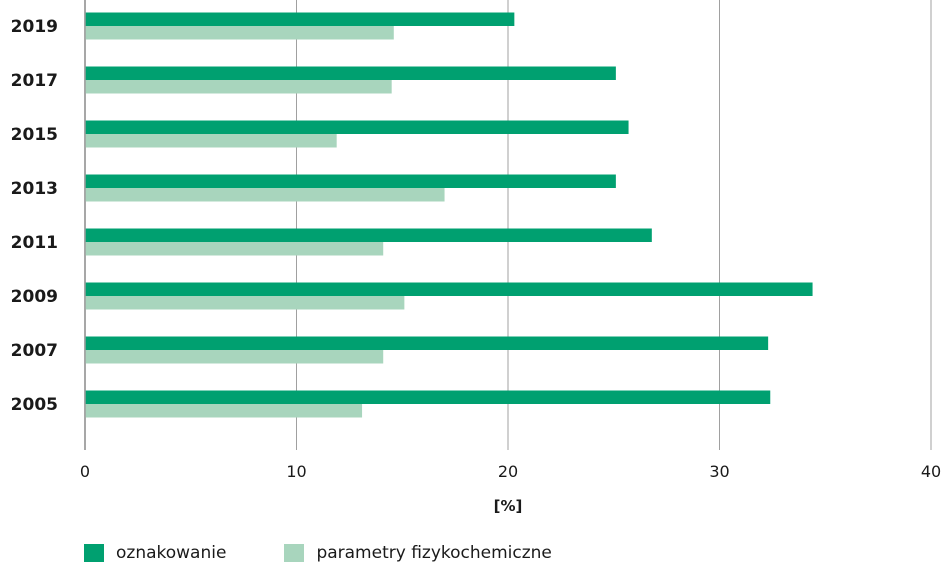 The height and width of the screenshot is (569, 946). Describe the element at coordinates (931, 471) in the screenshot. I see `x-tick-label: 40` at that location.